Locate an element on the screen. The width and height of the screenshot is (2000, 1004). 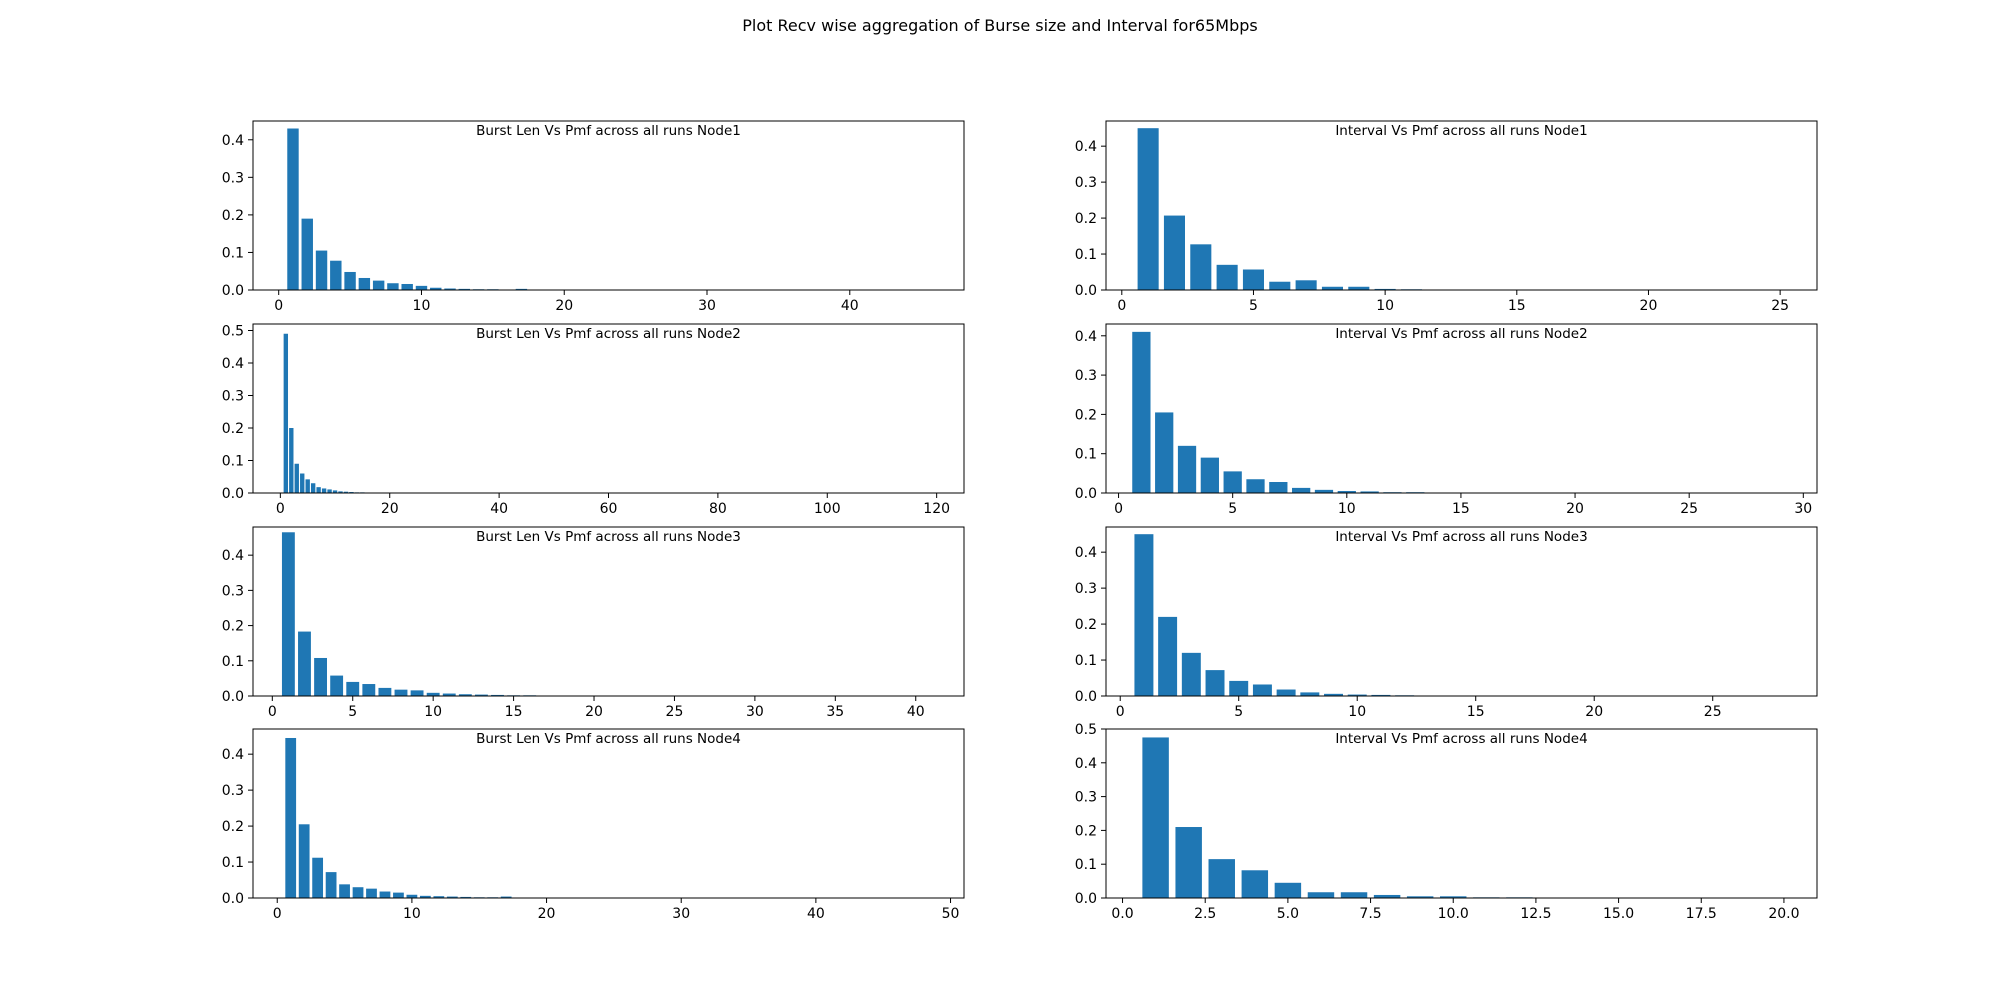
subplot-title: Interval Vs Pmf across all runs Node2 is located at coordinates (1461, 334).